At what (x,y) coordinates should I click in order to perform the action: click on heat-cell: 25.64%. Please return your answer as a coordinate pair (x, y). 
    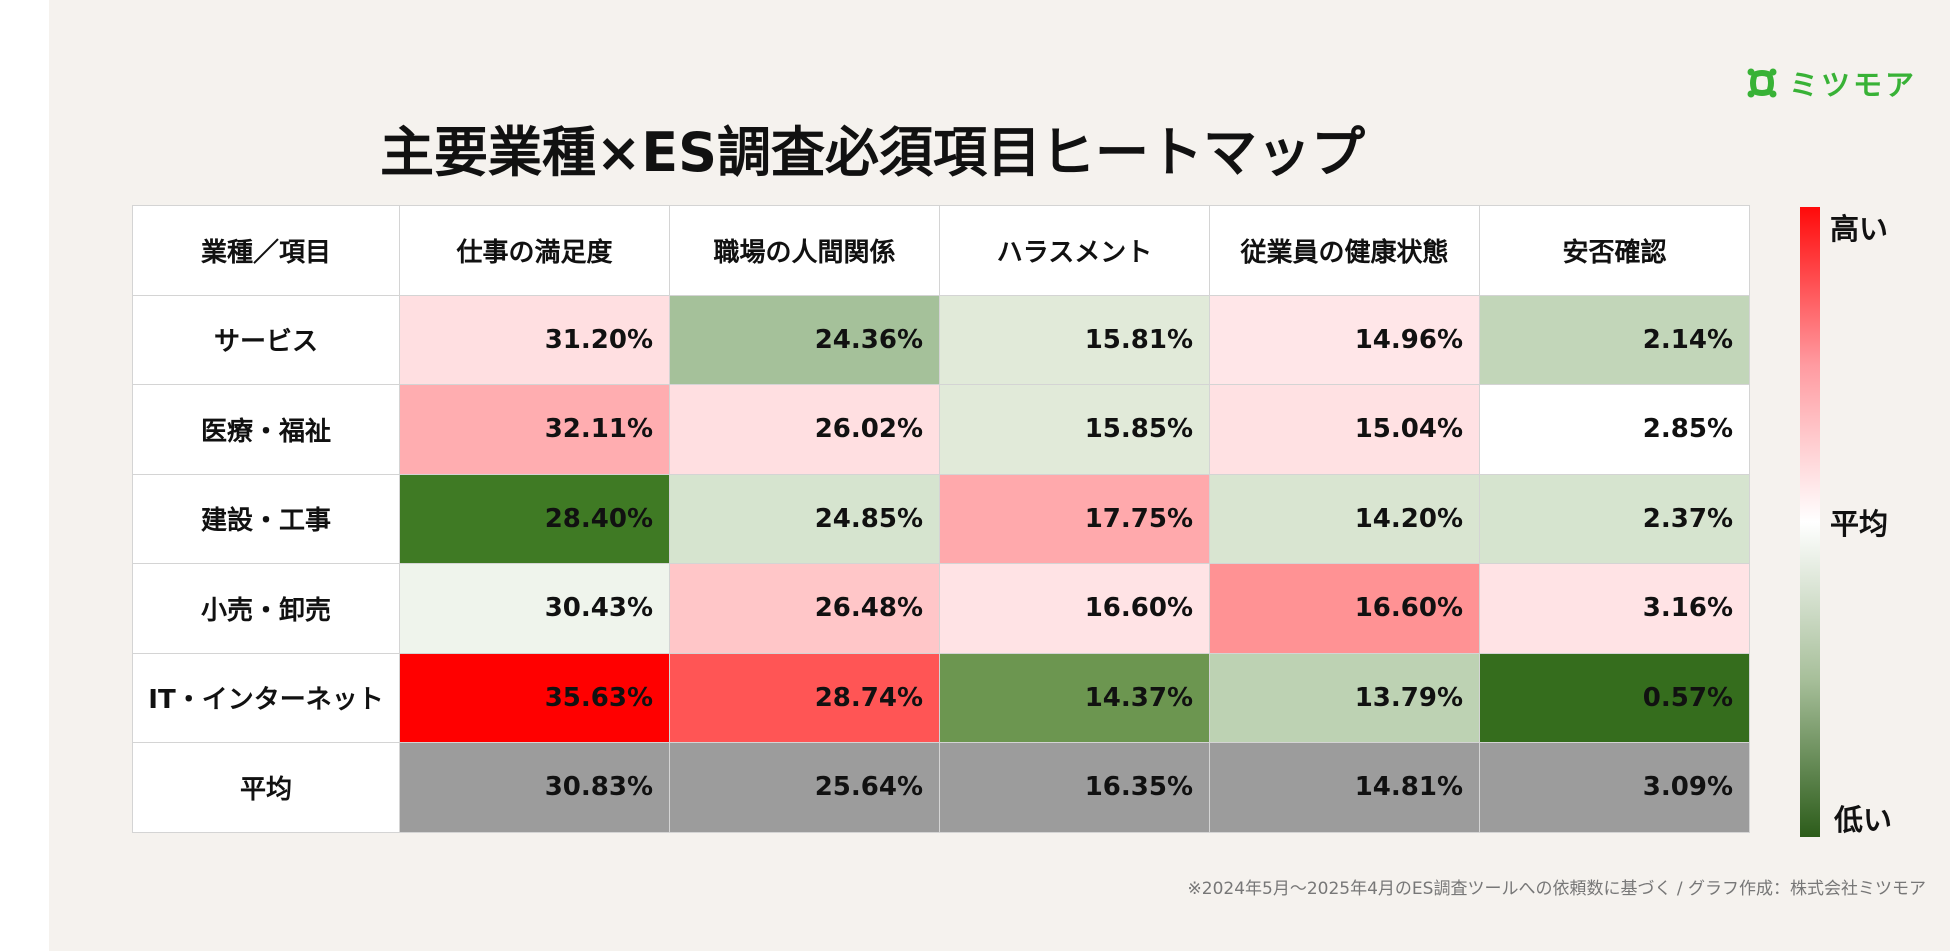
    Looking at the image, I should click on (804, 787).